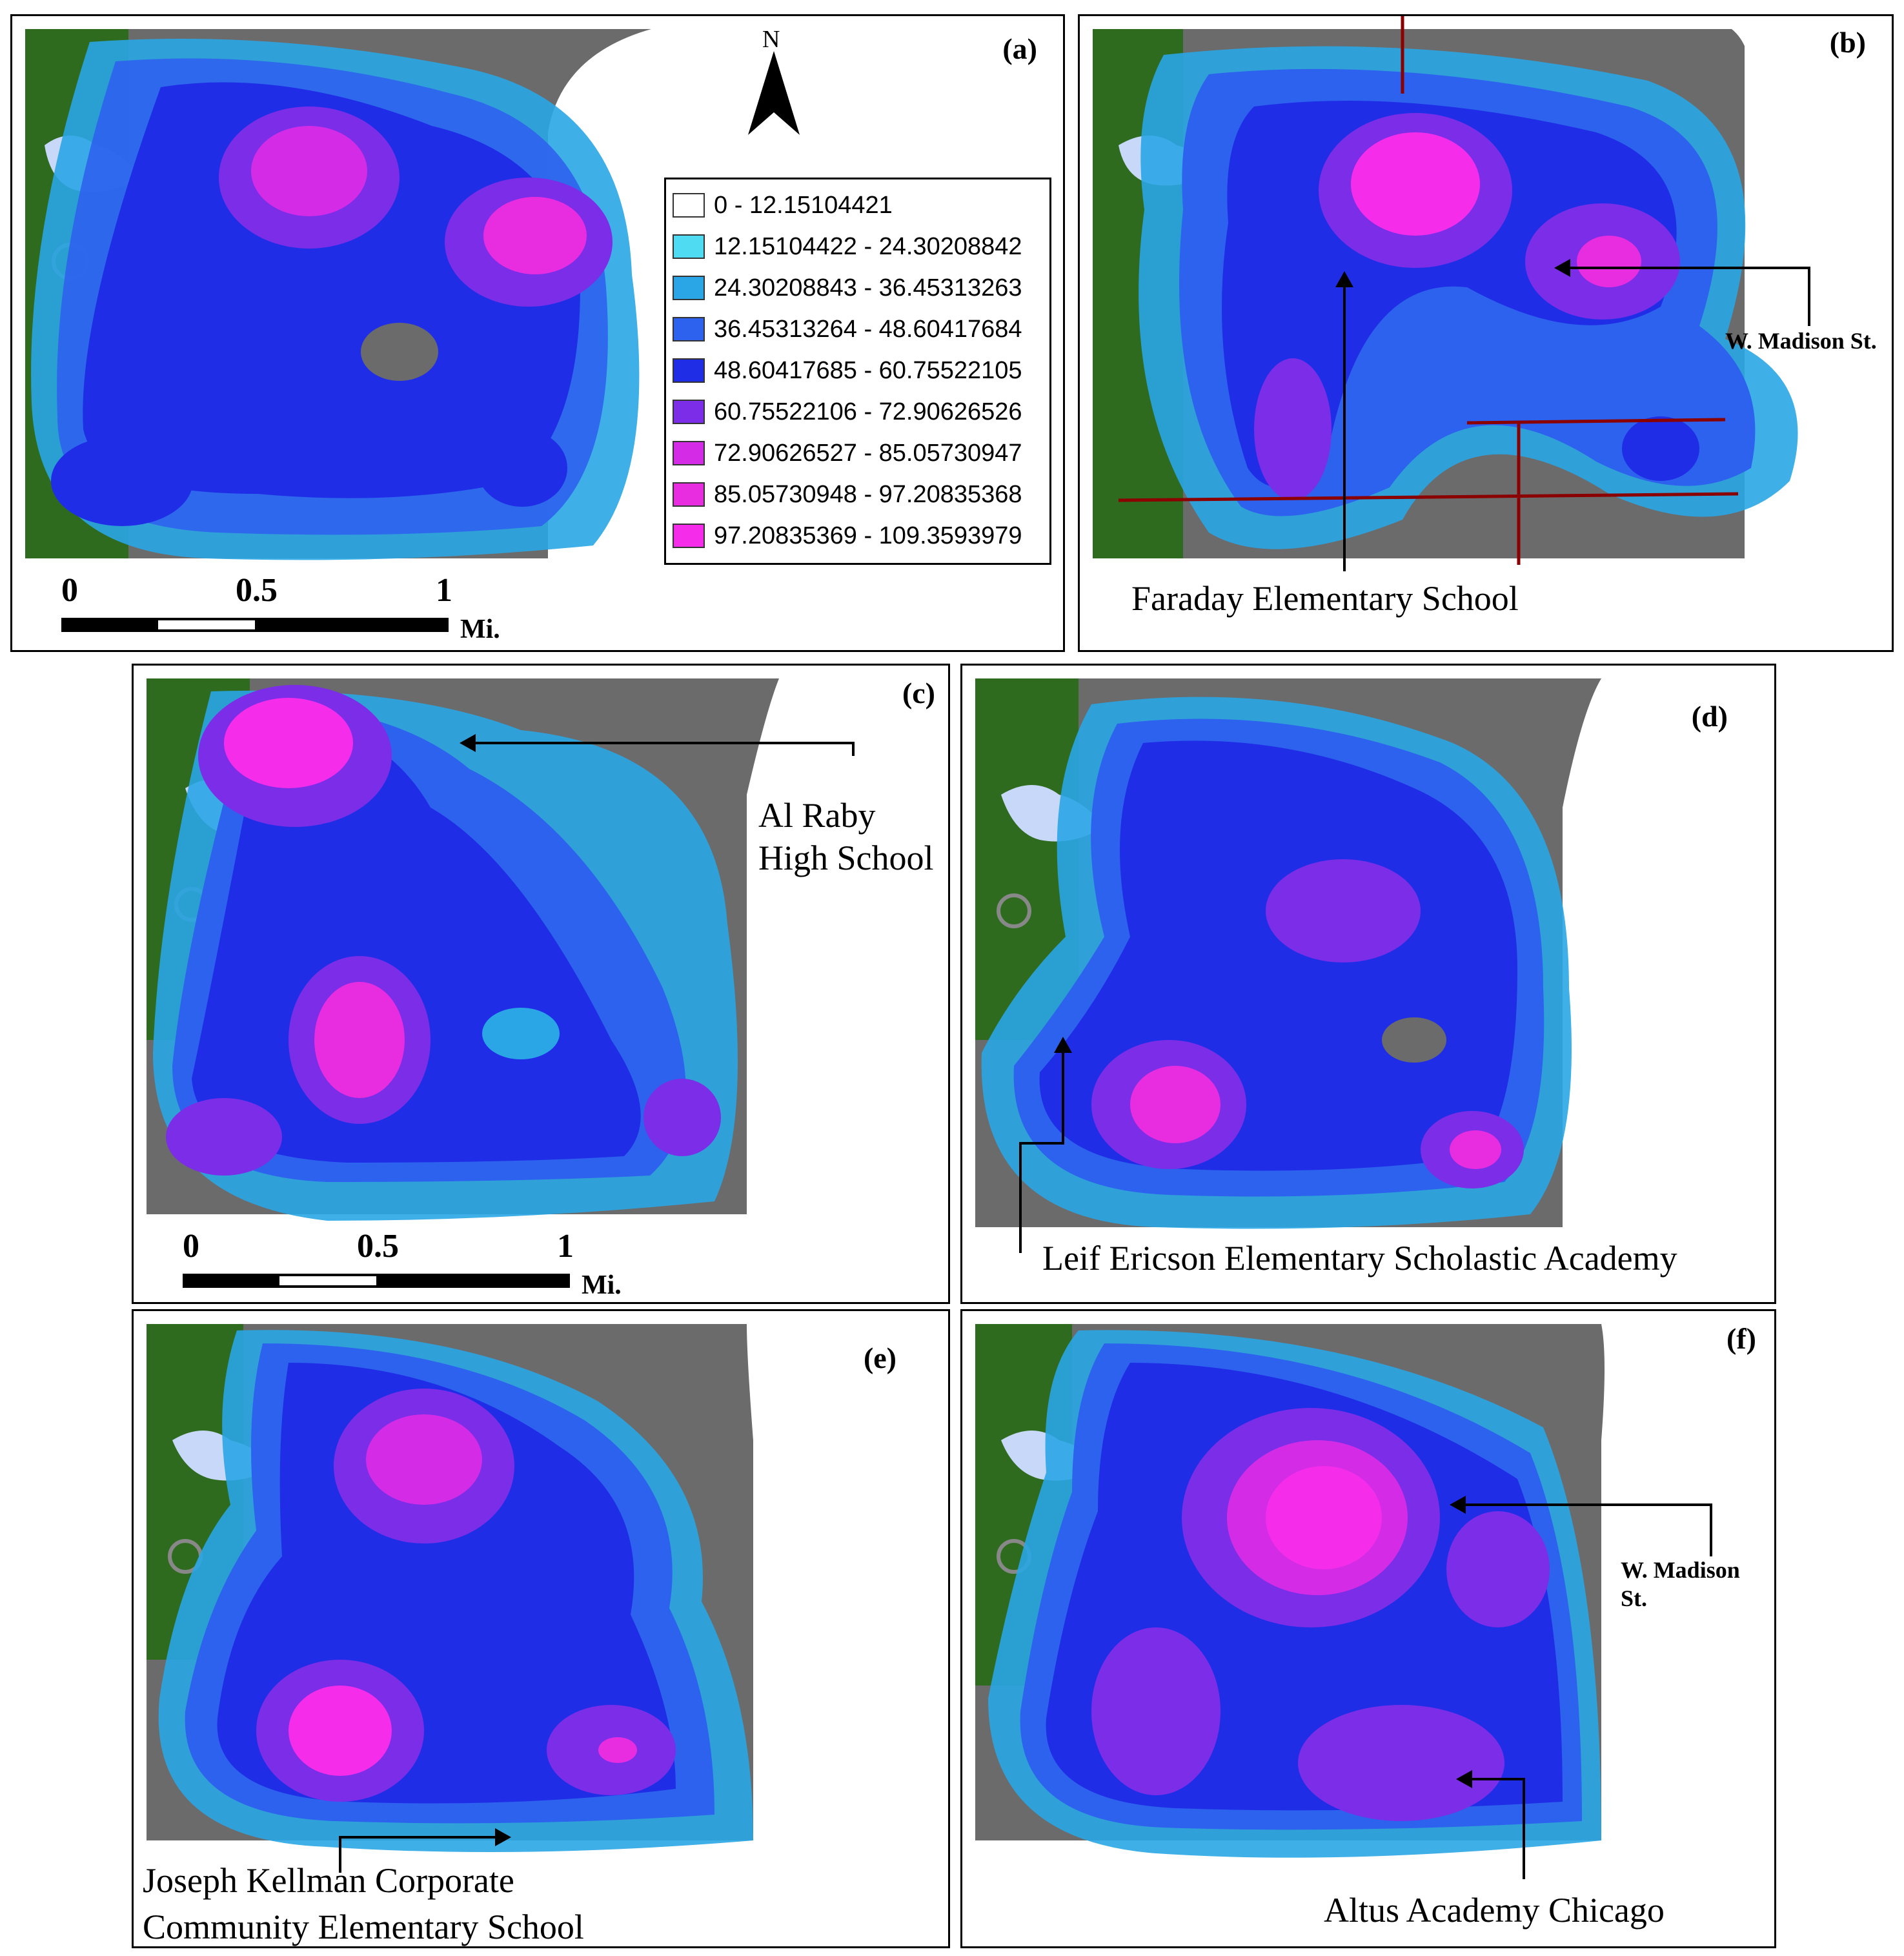 The height and width of the screenshot is (1956, 1904). I want to click on north-arrow: N, so click(774, 80).